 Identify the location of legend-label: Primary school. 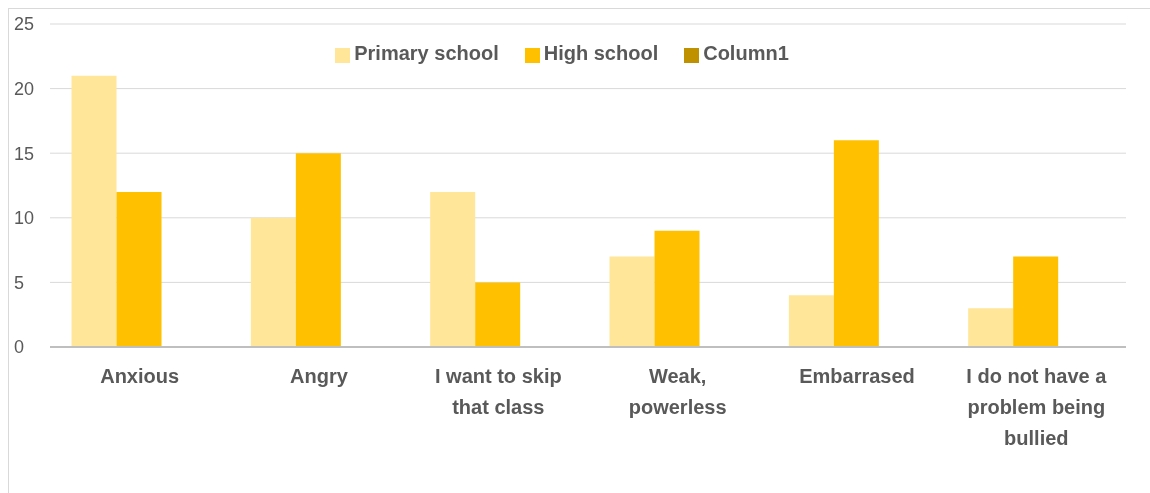
(426, 53).